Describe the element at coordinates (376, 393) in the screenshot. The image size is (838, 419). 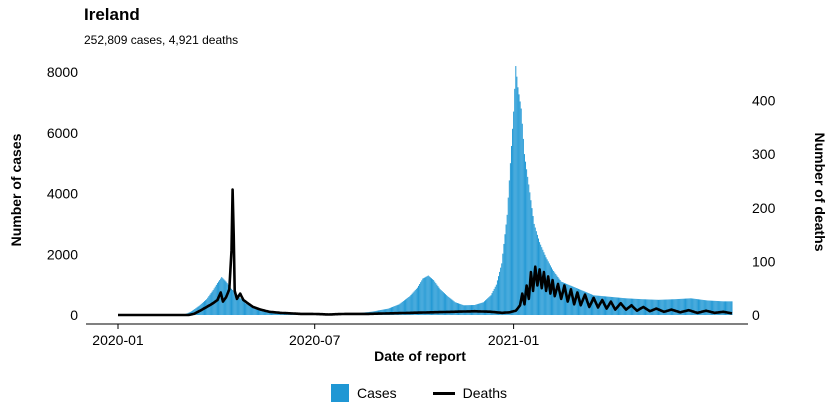
I see `legend-label-cases: Cases` at that location.